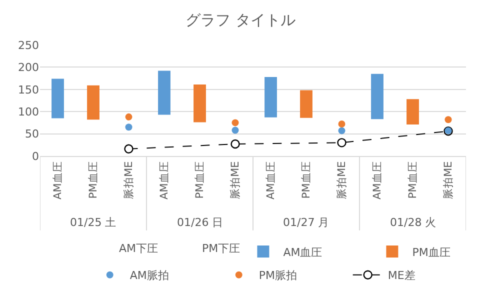  What do you see at coordinates (149, 275) in the screenshot?
I see `legend-label: AM脈拍` at bounding box center [149, 275].